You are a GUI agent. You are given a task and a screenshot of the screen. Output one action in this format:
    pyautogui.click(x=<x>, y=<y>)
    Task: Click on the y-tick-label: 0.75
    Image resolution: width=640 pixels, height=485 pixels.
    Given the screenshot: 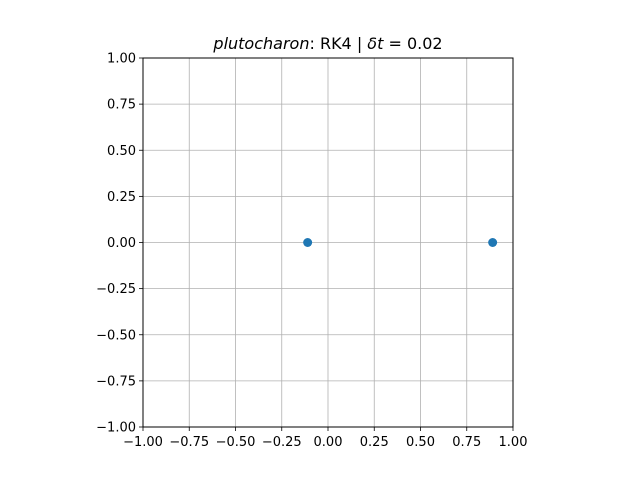 What is the action you would take?
    pyautogui.click(x=121, y=105)
    